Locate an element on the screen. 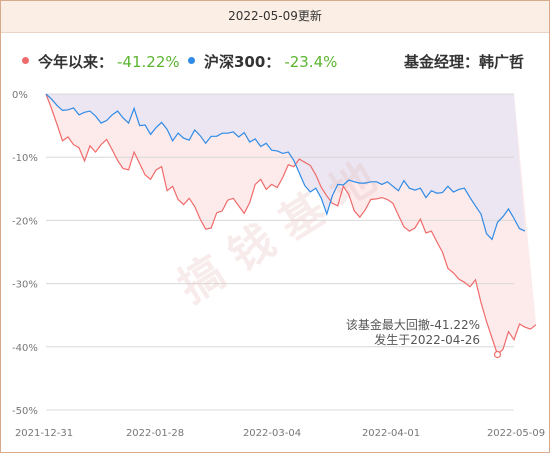  max-drawdown-annotation: 该基金最大回撤-41.22% is located at coordinates (413, 324).